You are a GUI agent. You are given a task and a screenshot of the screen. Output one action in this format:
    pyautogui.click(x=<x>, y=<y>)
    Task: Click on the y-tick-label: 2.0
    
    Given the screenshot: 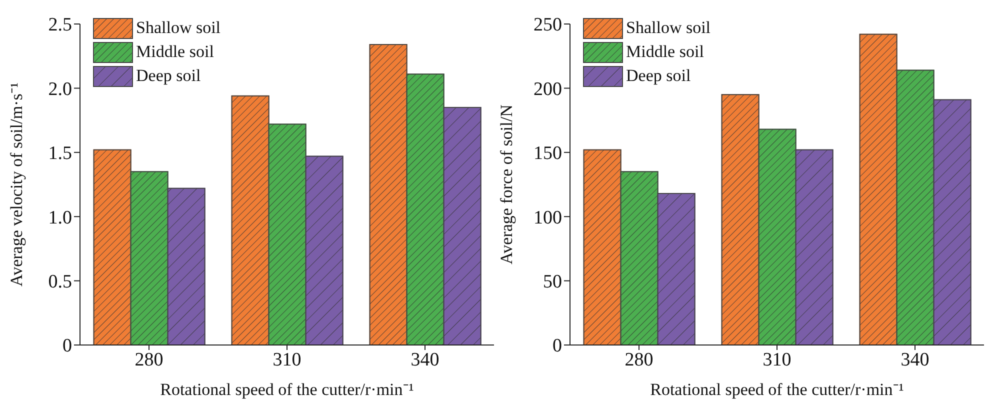 What is the action you would take?
    pyautogui.click(x=60, y=89)
    